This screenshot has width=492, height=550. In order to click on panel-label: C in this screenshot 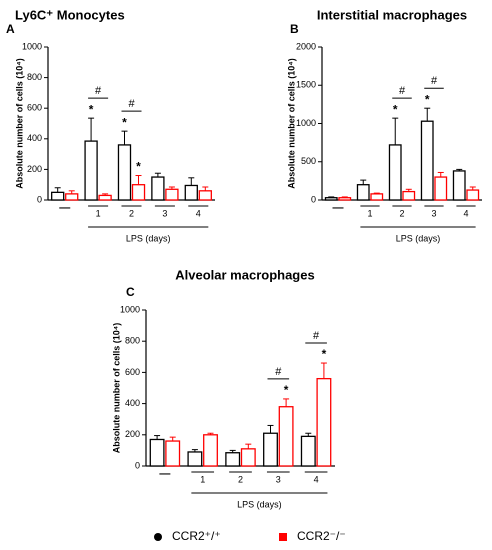, I will do `click(130, 292)`.